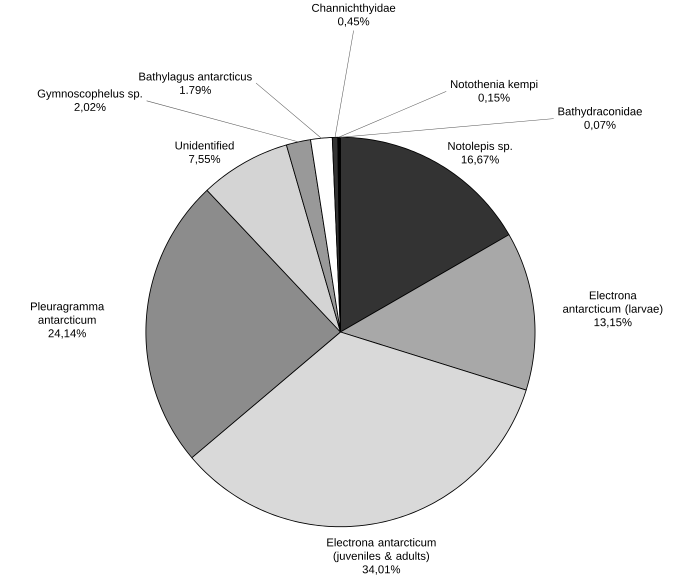 The image size is (680, 578). I want to click on slice-label: Electrona antarcticum (larvae), so click(612, 302).